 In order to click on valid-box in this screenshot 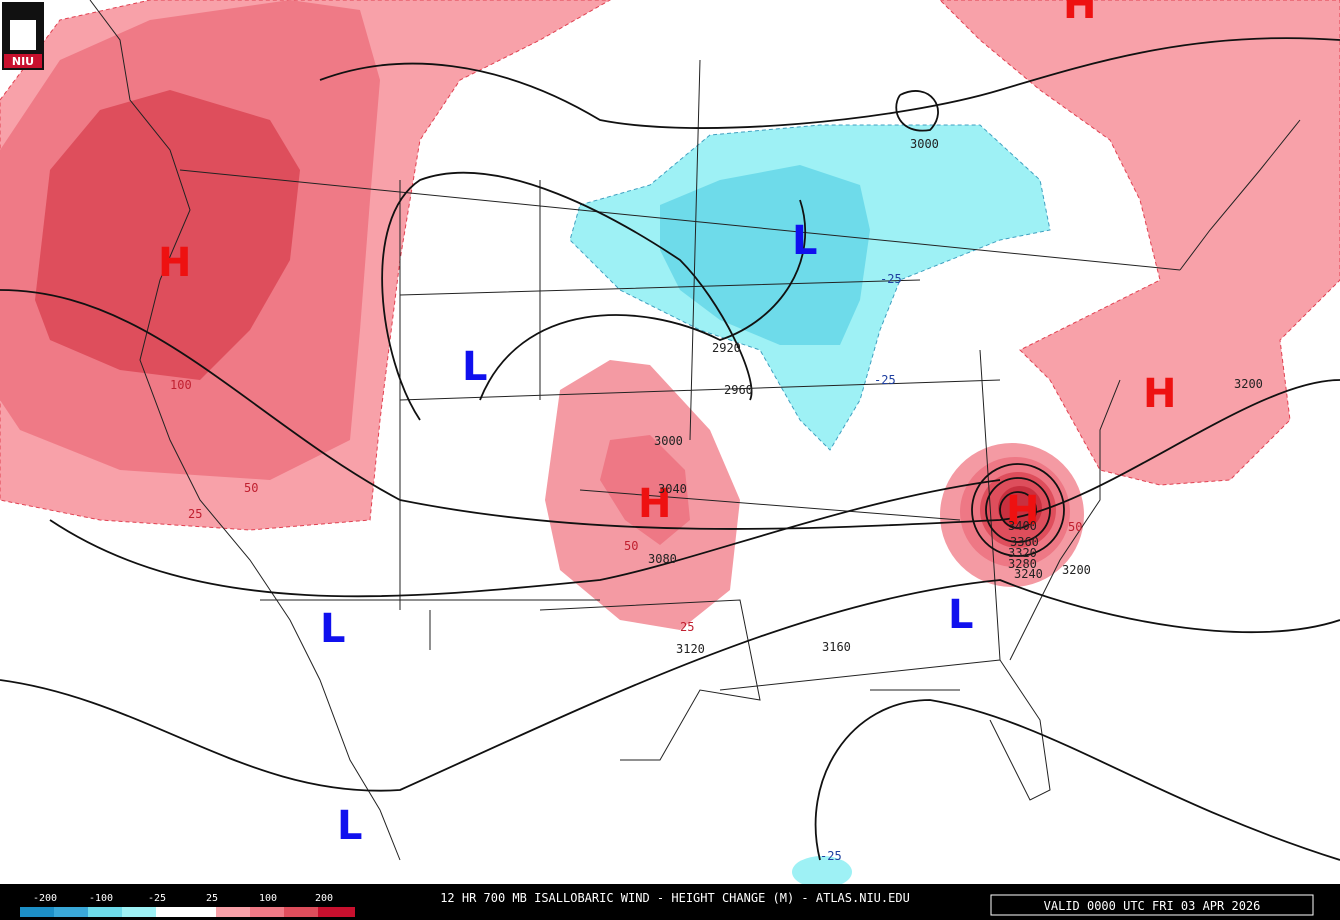, I will do `click(1152, 905)`.